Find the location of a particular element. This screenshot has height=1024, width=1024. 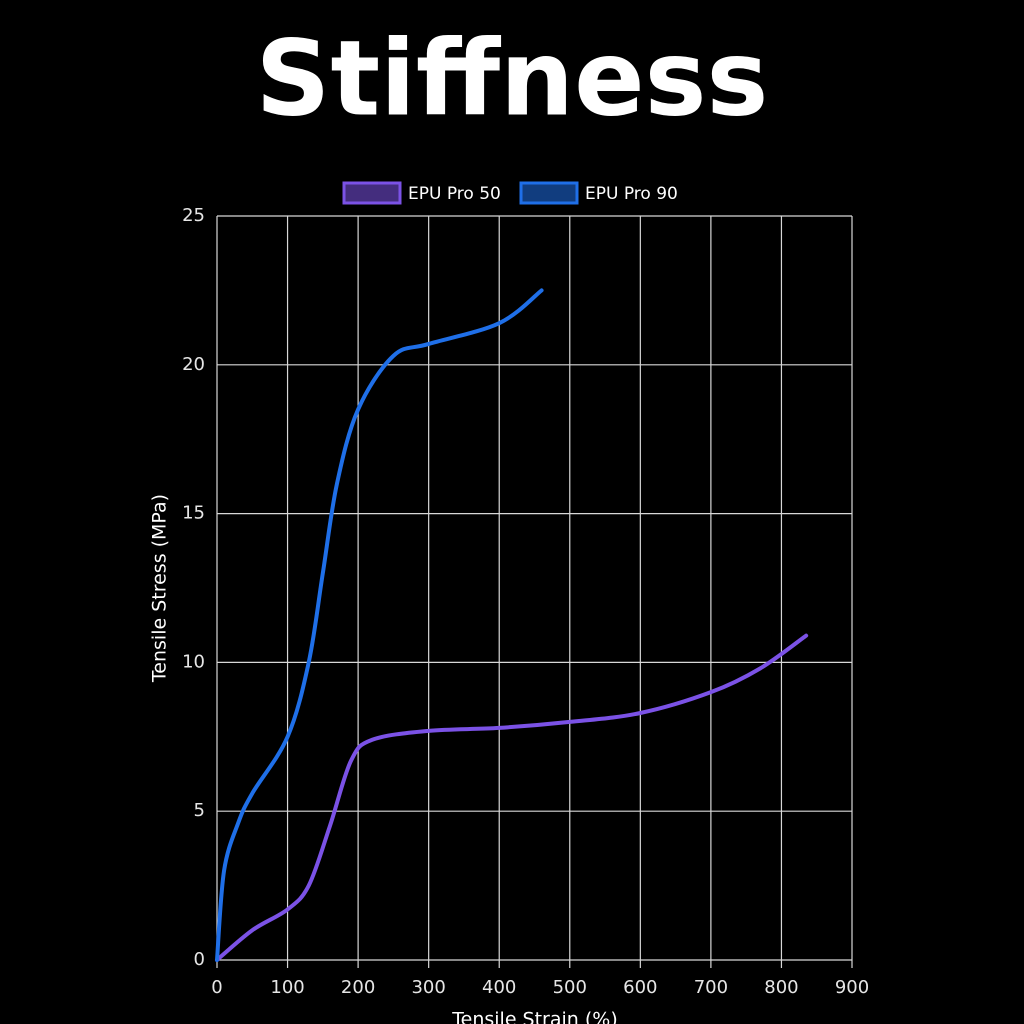

x-tick-label: 900 is located at coordinates (852, 987).